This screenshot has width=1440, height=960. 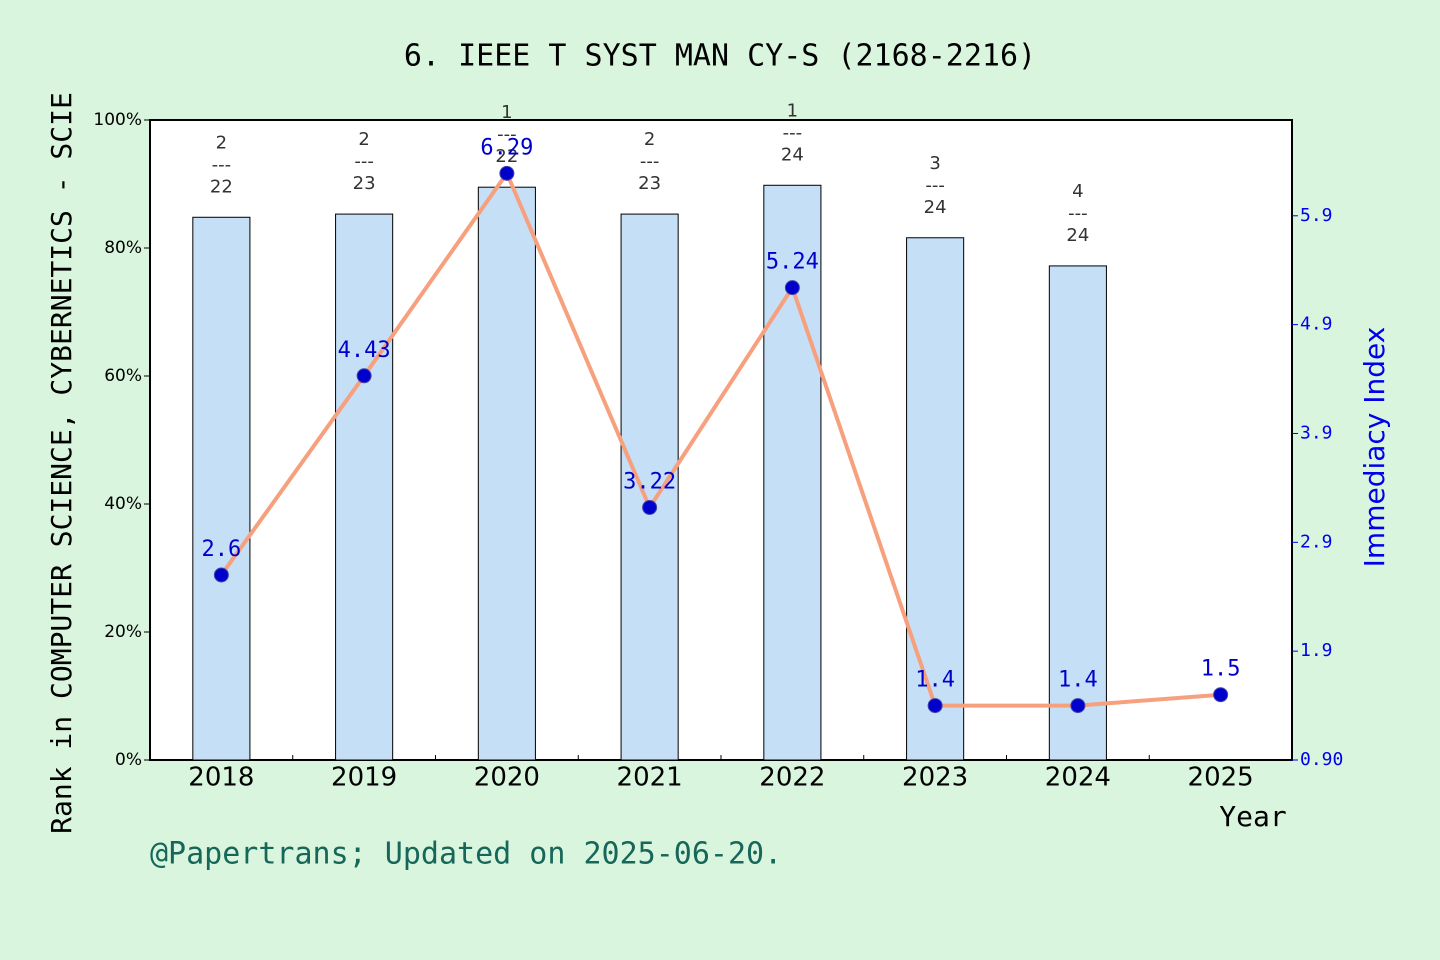 What do you see at coordinates (1374, 447) in the screenshot?
I see `y2-axis-label: Immediacy Index` at bounding box center [1374, 447].